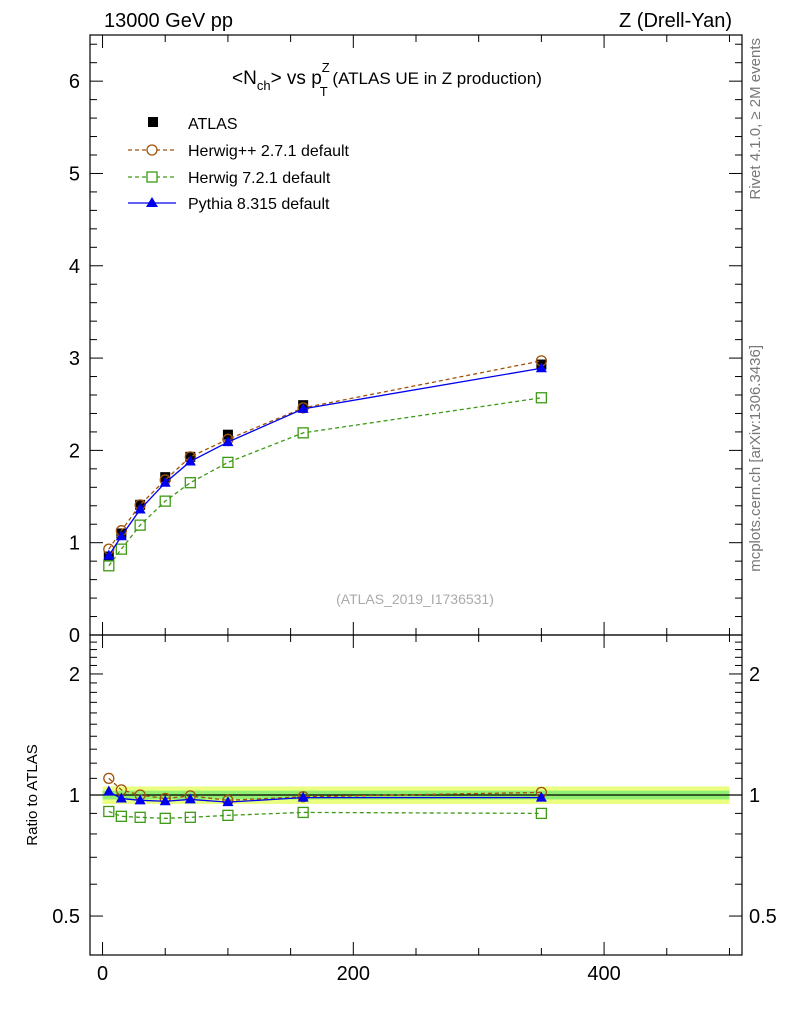 This screenshot has height=1024, width=786. Describe the element at coordinates (74, 267) in the screenshot. I see `main-y-tick-label: 4` at that location.